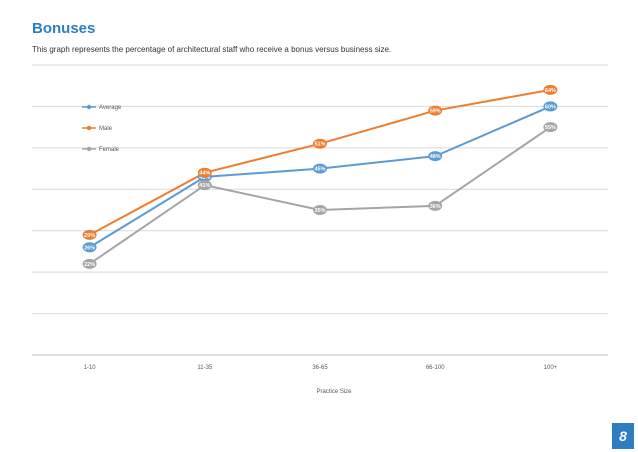  Describe the element at coordinates (320, 368) in the screenshot. I see `x-tick-label: 36-65` at that location.